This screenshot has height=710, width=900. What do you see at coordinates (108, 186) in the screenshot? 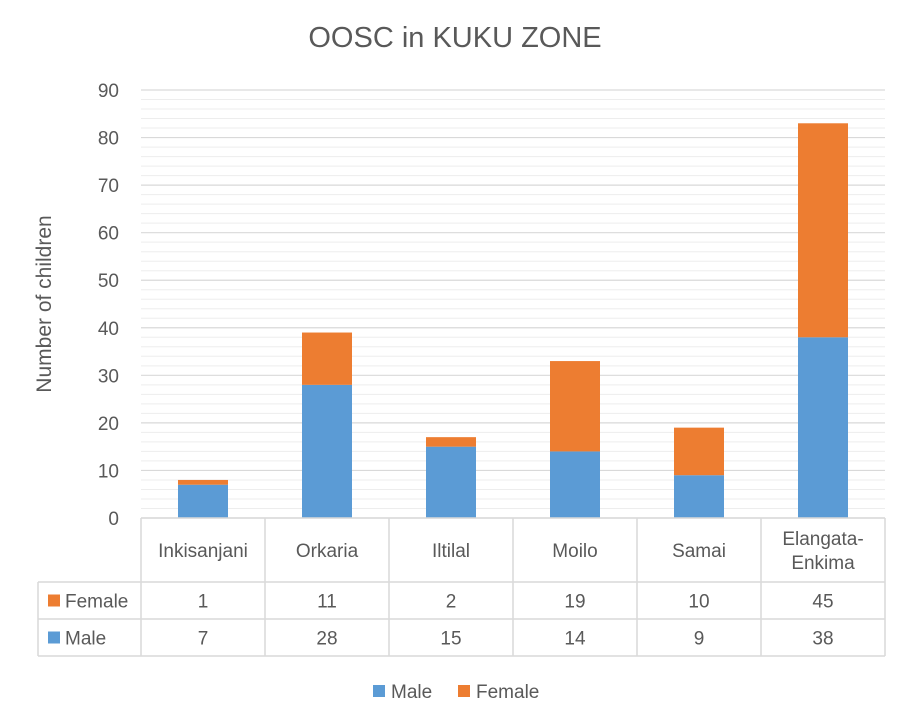
I see `y-tick-label: 70` at bounding box center [108, 186].